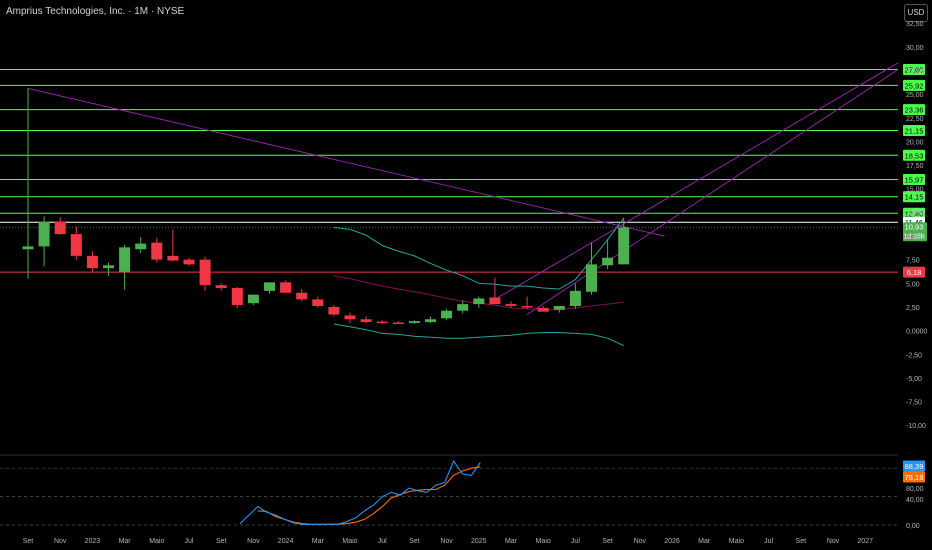 Image resolution: width=932 pixels, height=550 pixels. I want to click on level-label: 12,40, so click(914, 213).